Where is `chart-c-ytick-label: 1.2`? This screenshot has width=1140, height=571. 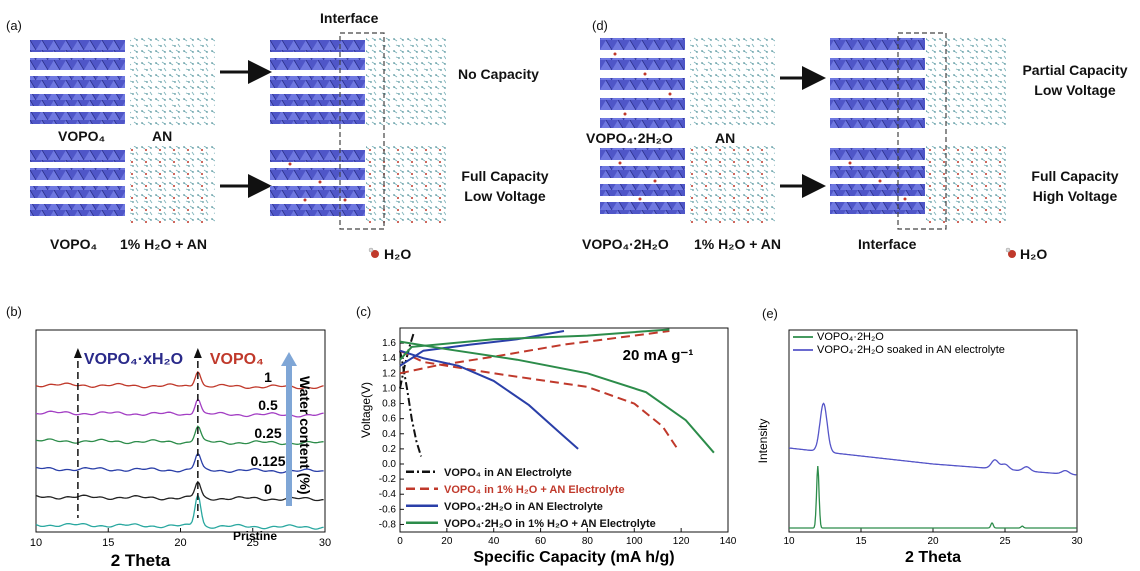 chart-c-ytick-label: 1.2 is located at coordinates (389, 373).